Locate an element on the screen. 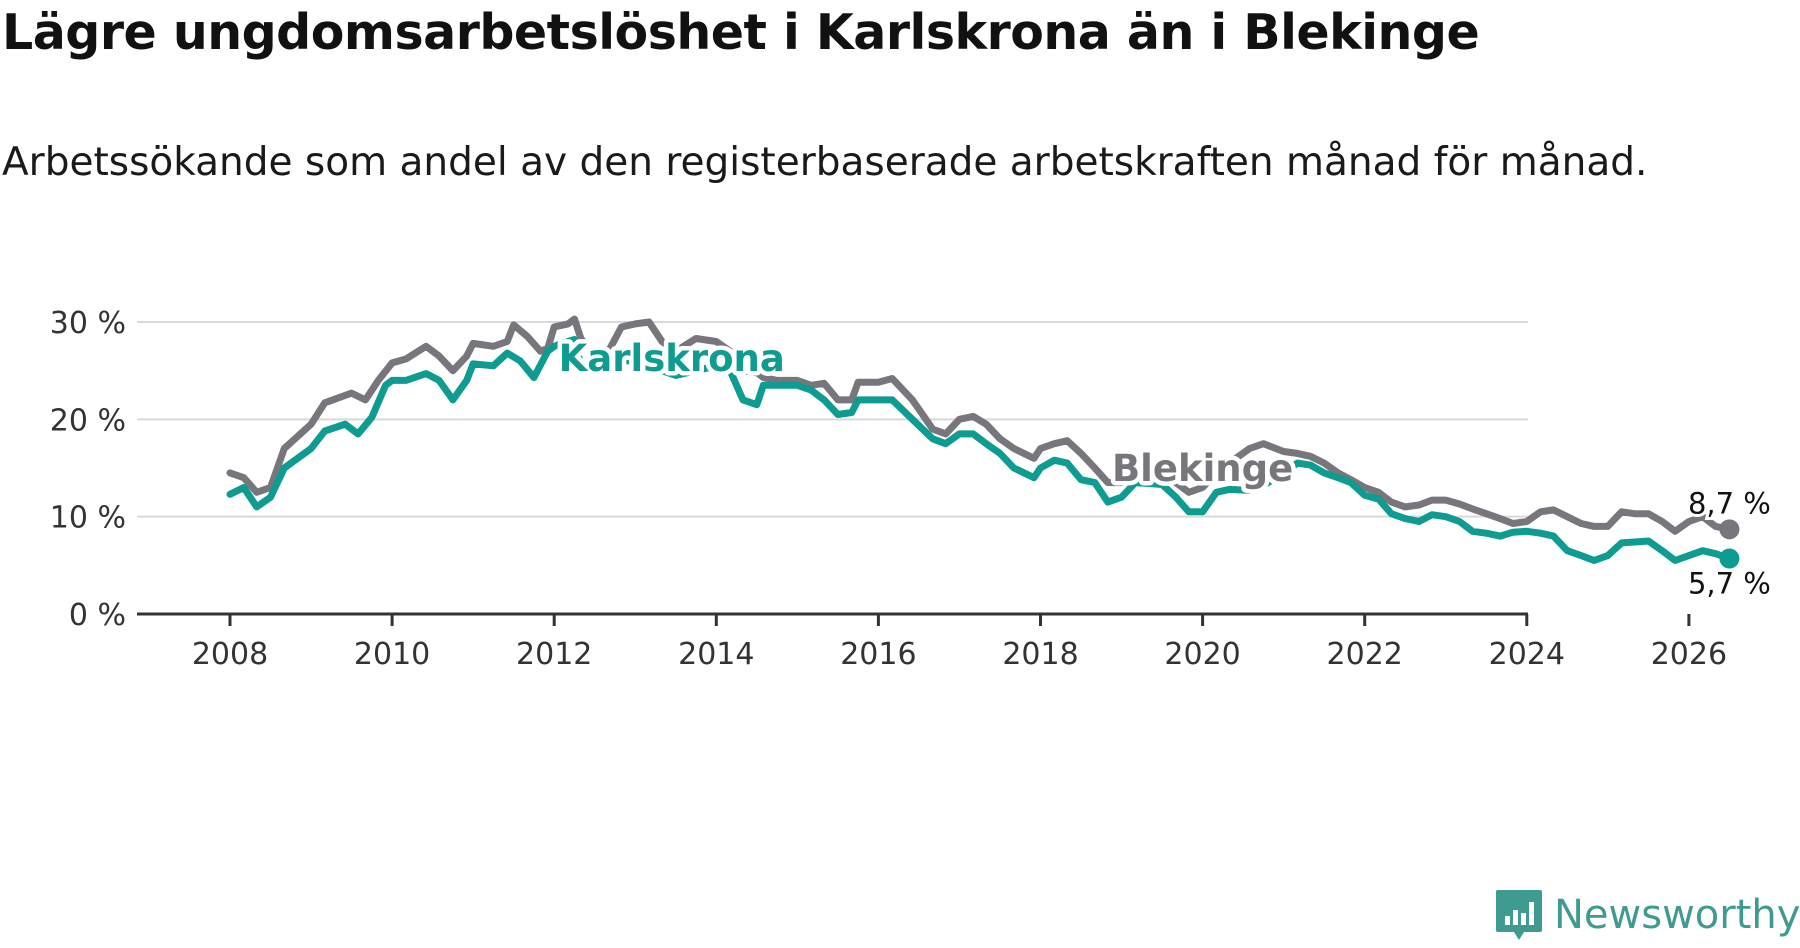 The image size is (1800, 948). y-tick-label: 30 % is located at coordinates (88, 323).